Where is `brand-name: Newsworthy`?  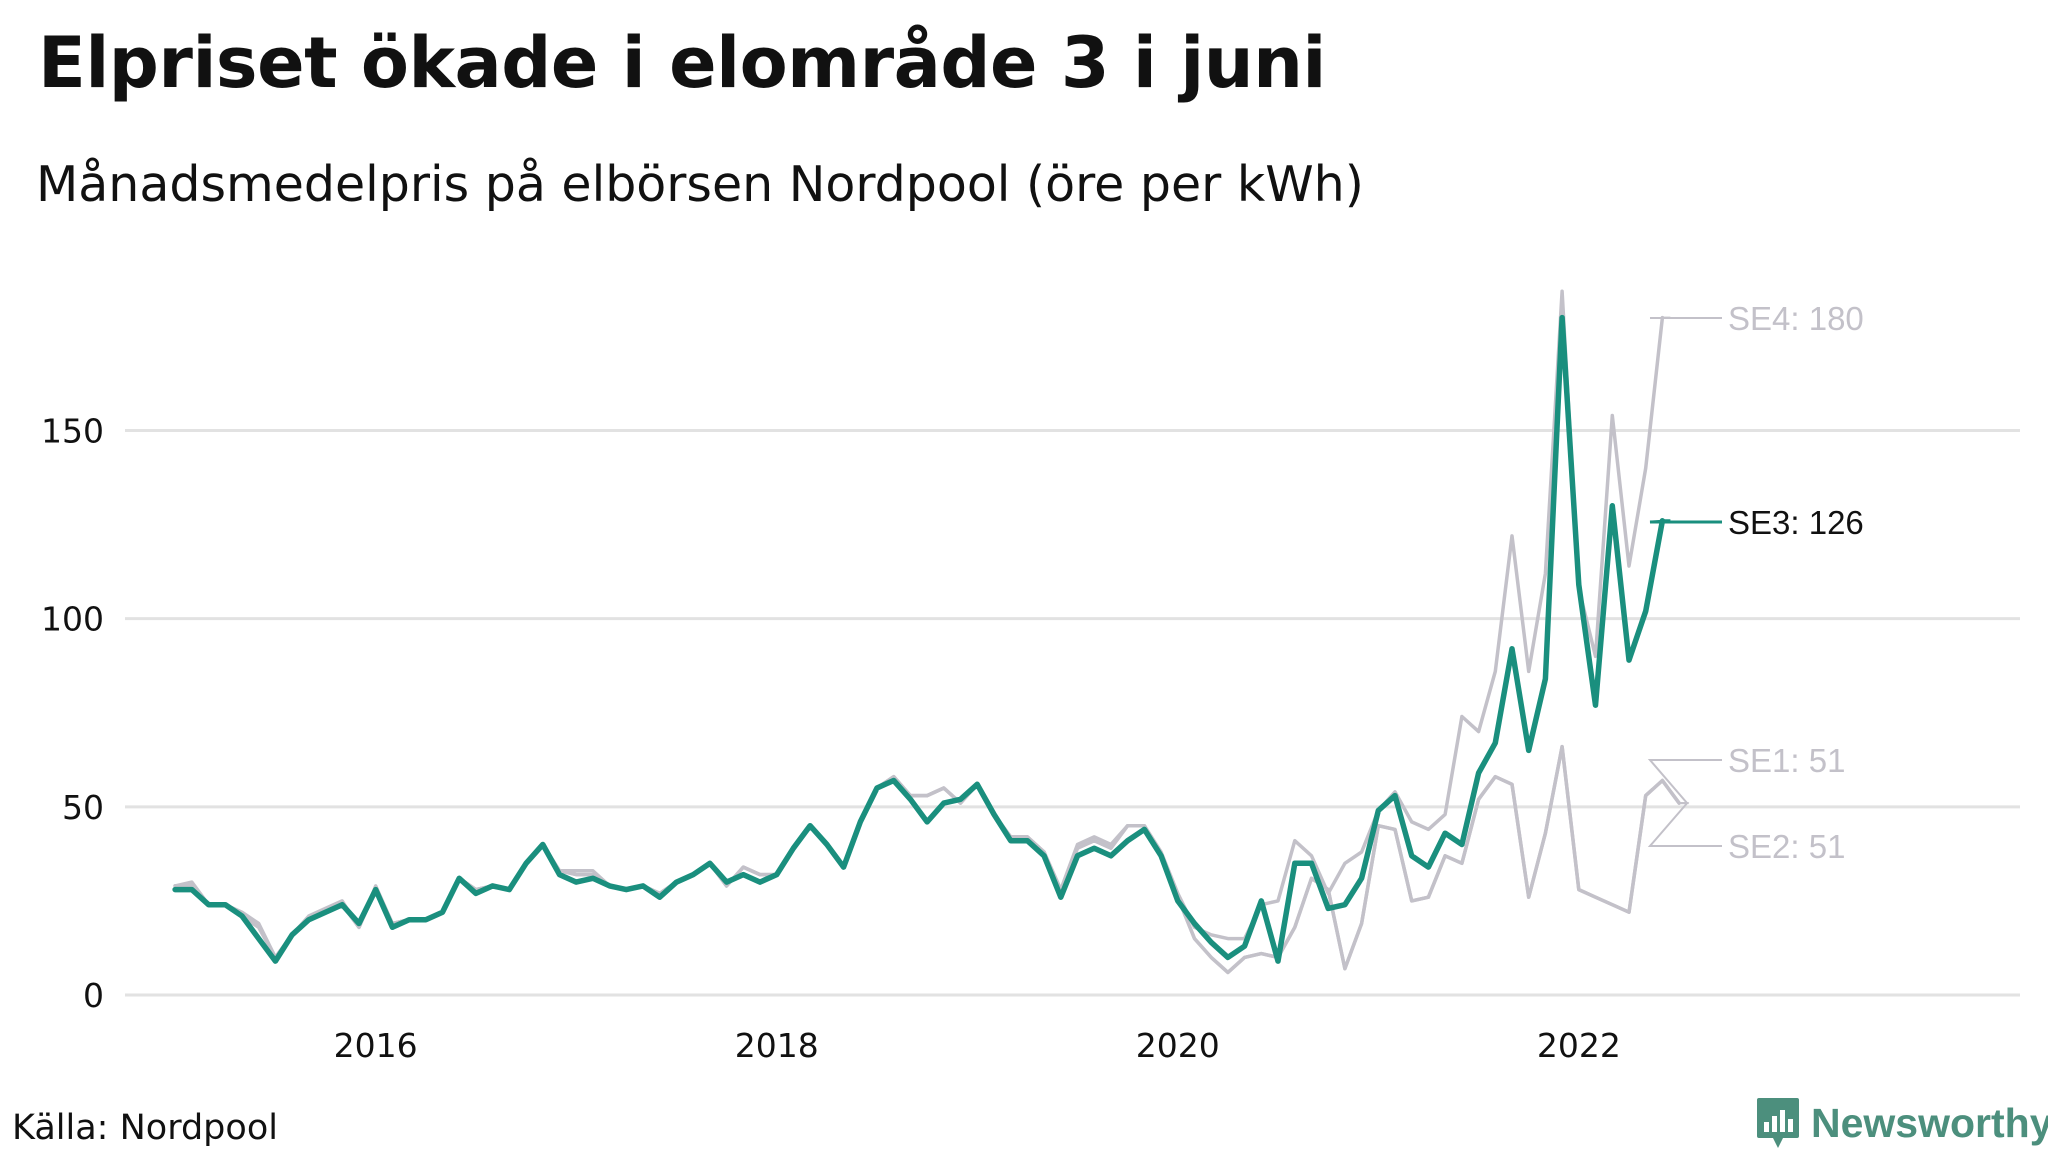 brand-name: Newsworthy is located at coordinates (1929, 1122).